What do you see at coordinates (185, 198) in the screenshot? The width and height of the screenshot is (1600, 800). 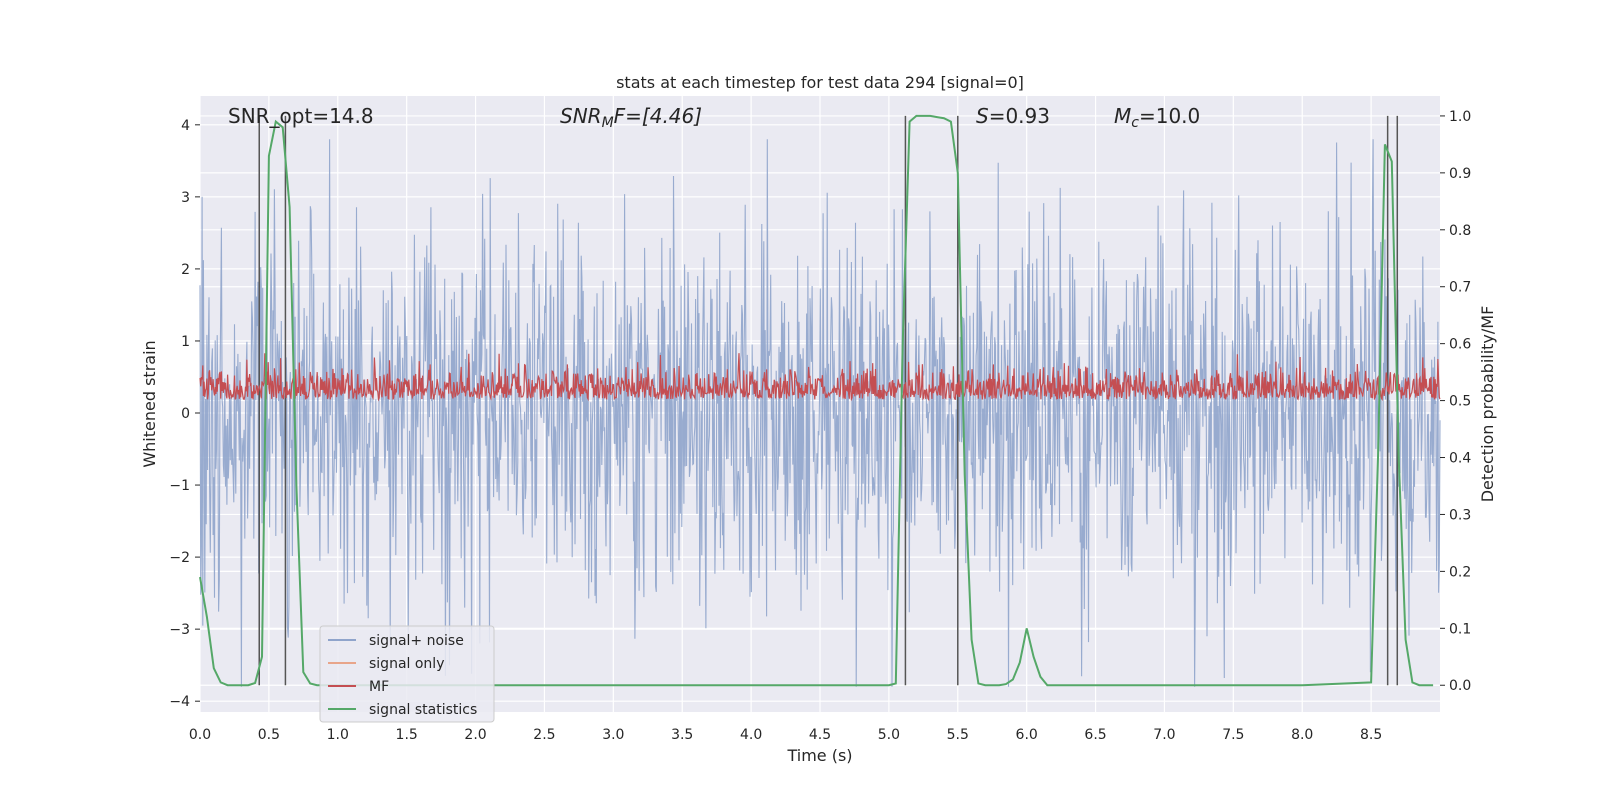 I see `y-tick-label: 3` at bounding box center [185, 198].